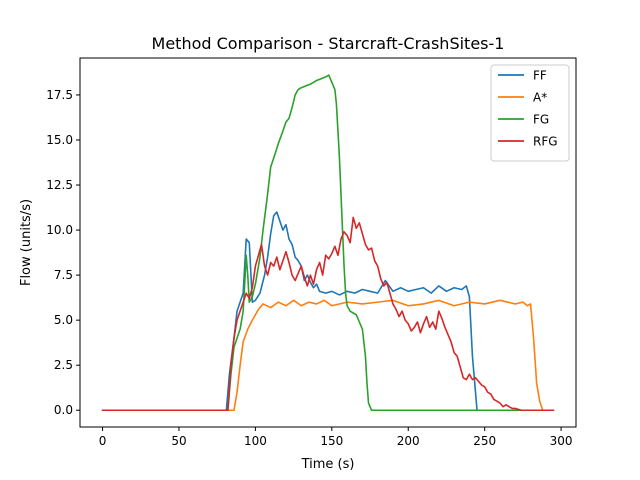  Describe the element at coordinates (59, 140) in the screenshot. I see `y-tick-label: 15.0` at that location.